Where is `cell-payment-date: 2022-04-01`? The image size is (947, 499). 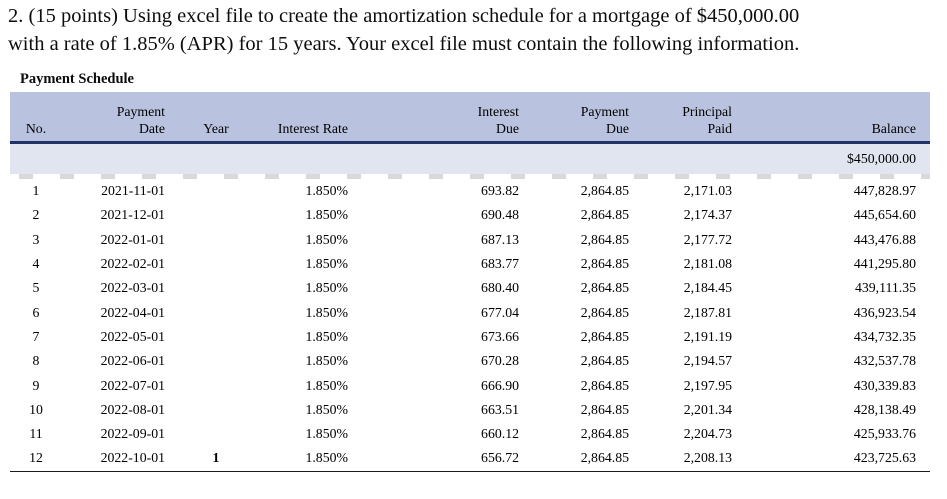
cell-payment-date: 2022-04-01 is located at coordinates (132, 312).